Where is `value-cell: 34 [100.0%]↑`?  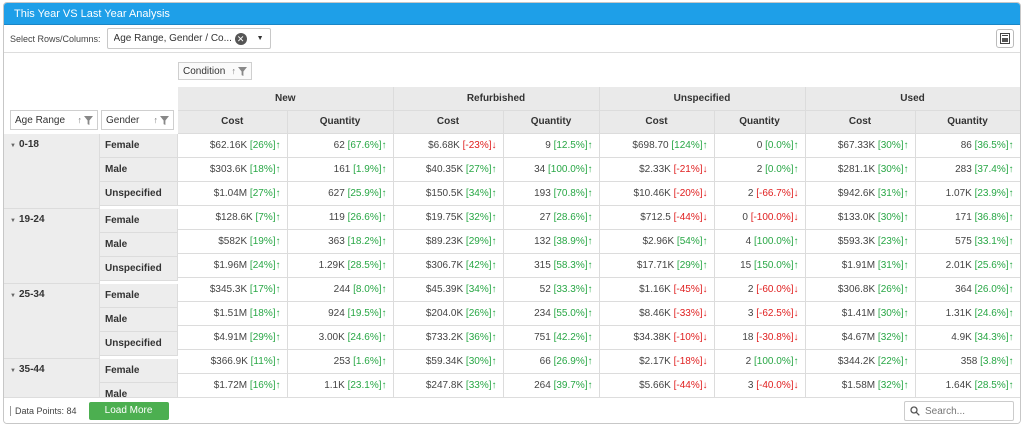 value-cell: 34 [100.0%]↑ is located at coordinates (551, 169).